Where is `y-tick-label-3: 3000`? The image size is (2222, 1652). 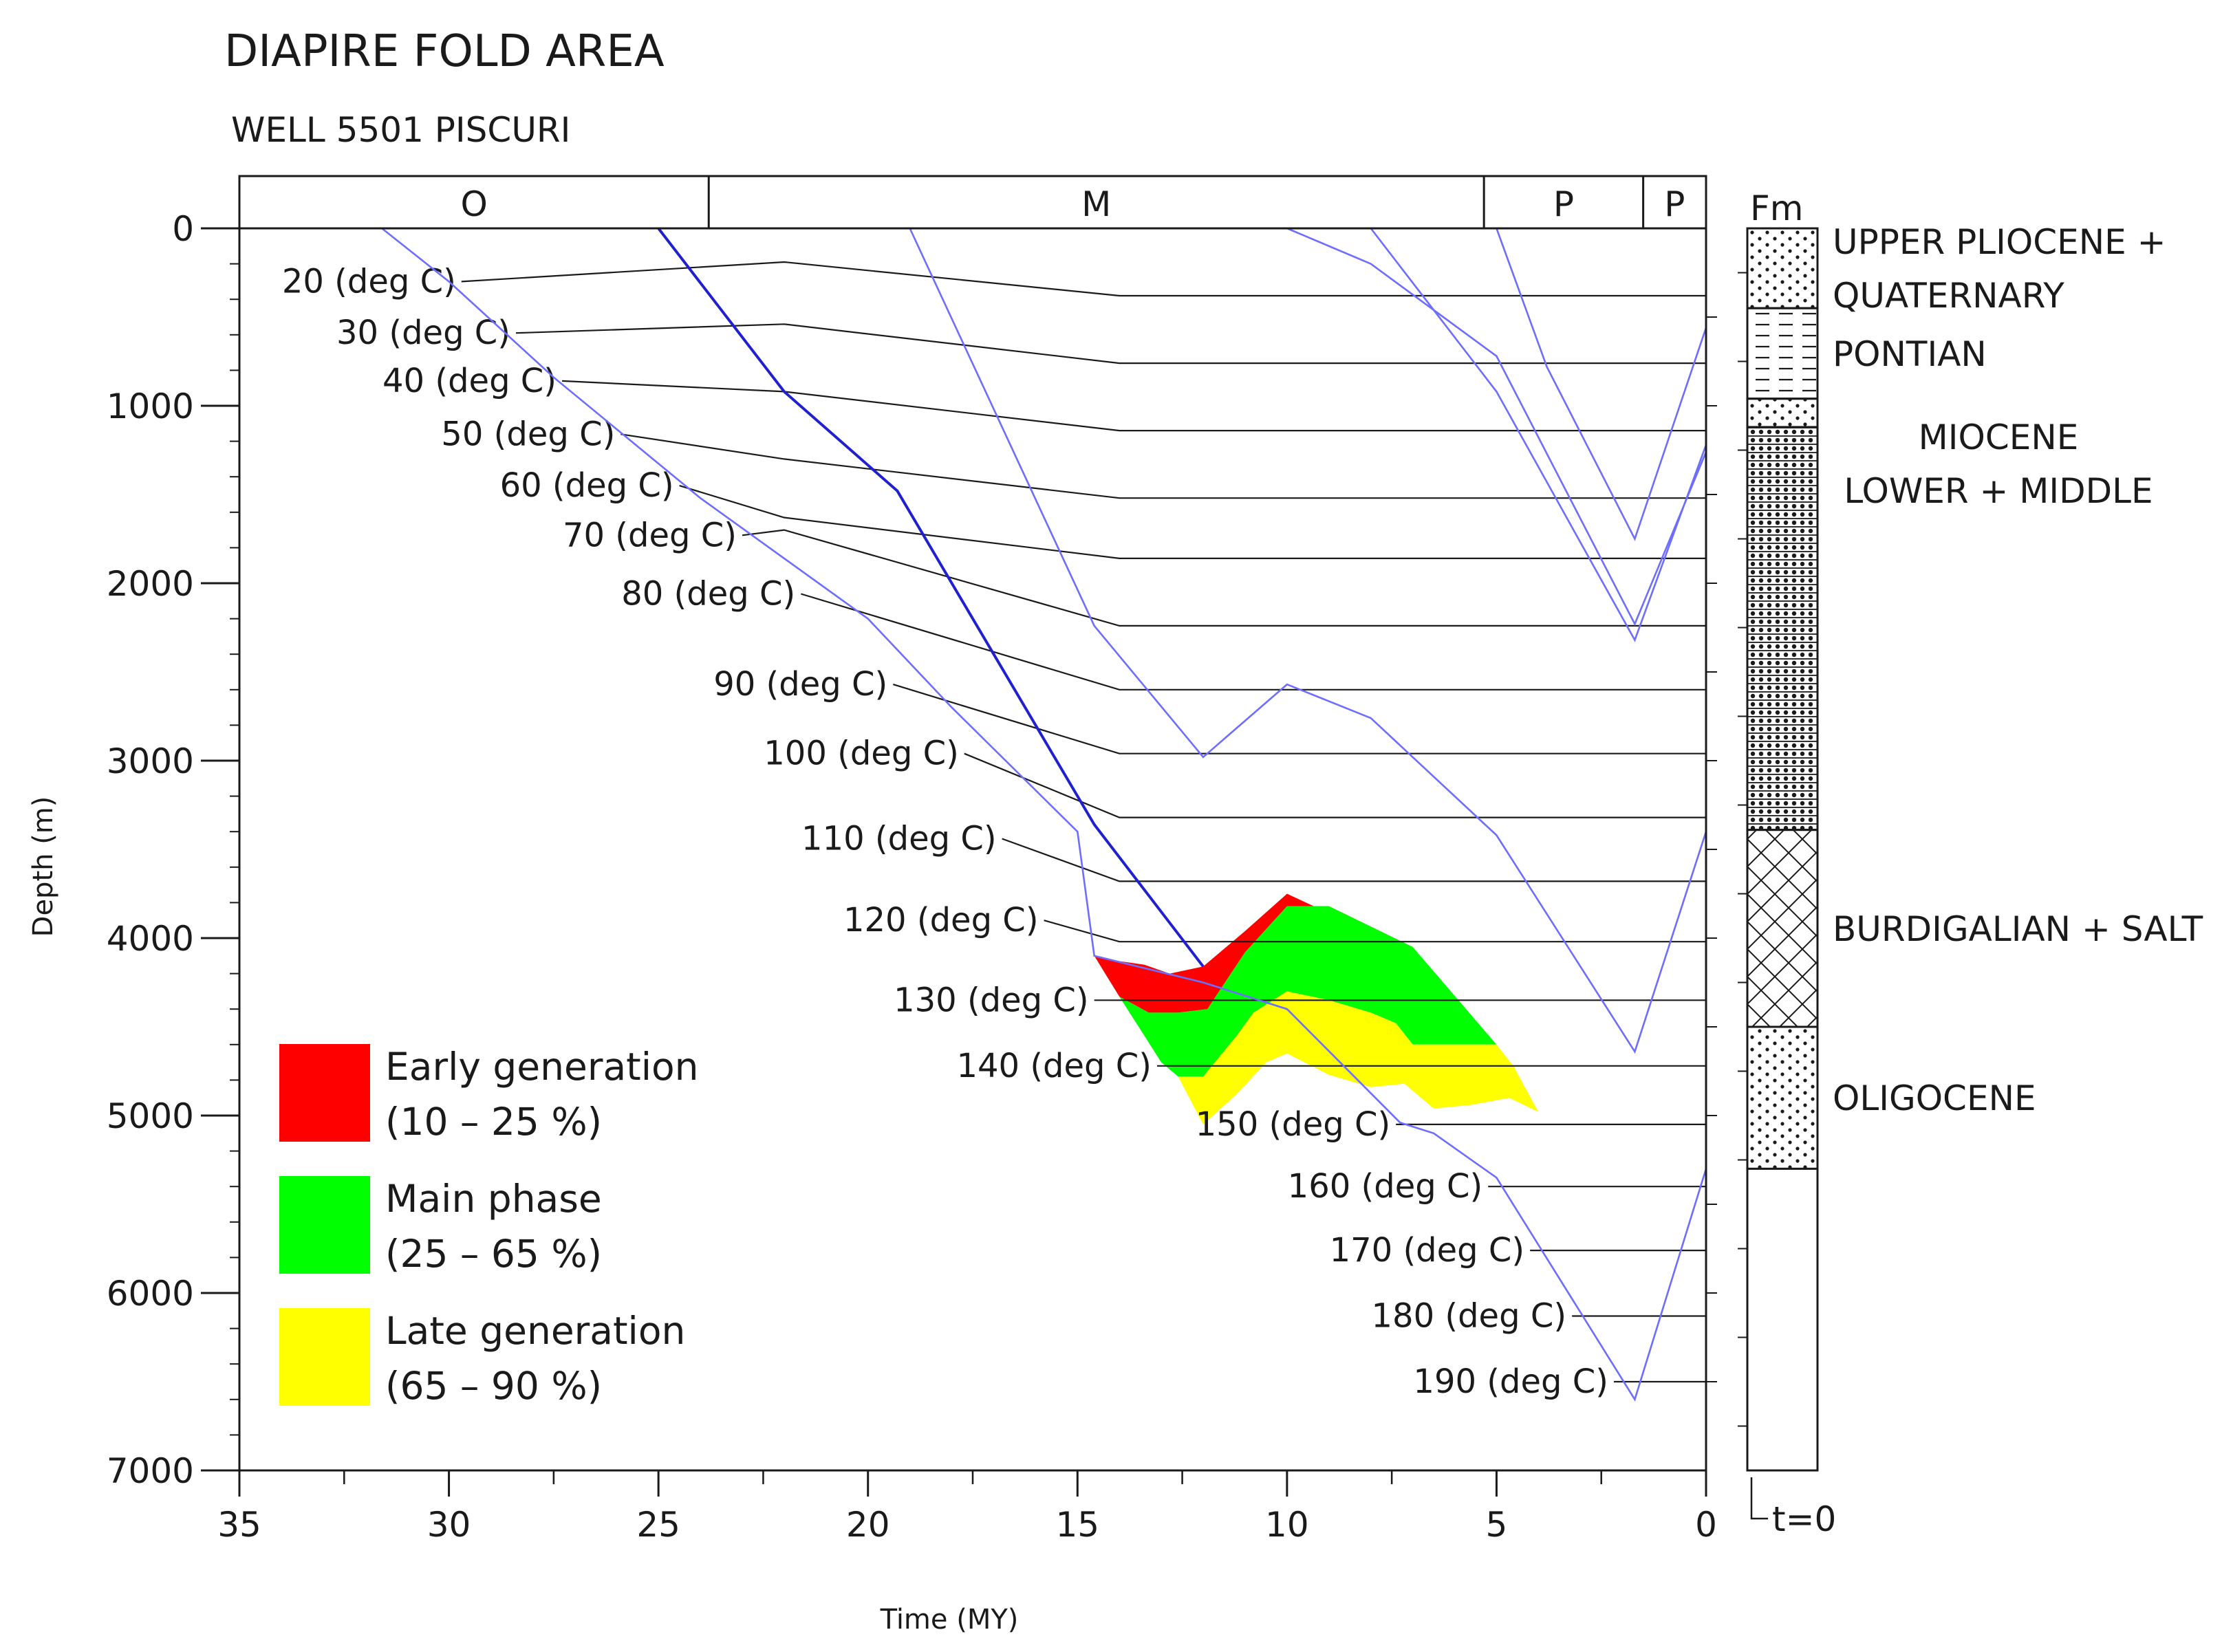 y-tick-label-3: 3000 is located at coordinates (150, 761).